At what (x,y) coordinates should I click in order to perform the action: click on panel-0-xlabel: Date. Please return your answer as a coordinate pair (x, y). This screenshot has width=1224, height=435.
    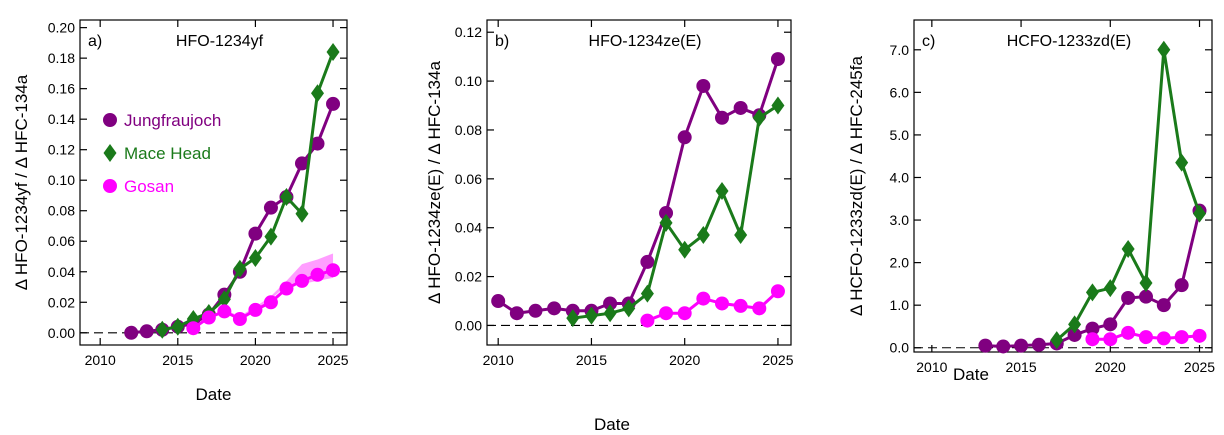
    Looking at the image, I should click on (214, 394).